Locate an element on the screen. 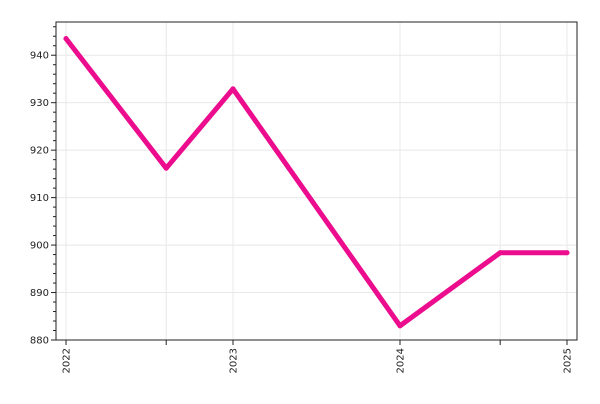  x-tick-label: 2024 is located at coordinates (400, 360).